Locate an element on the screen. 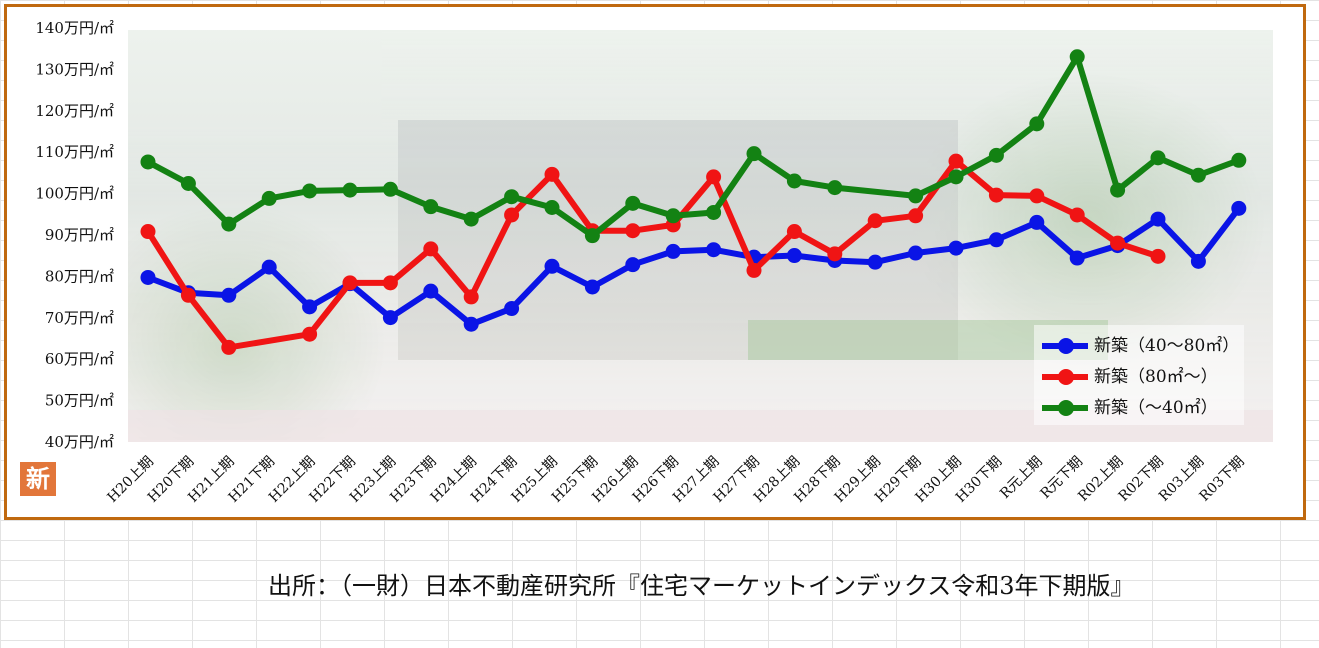  y-tick-label: 40万円/㎡ is located at coordinates (79, 442).